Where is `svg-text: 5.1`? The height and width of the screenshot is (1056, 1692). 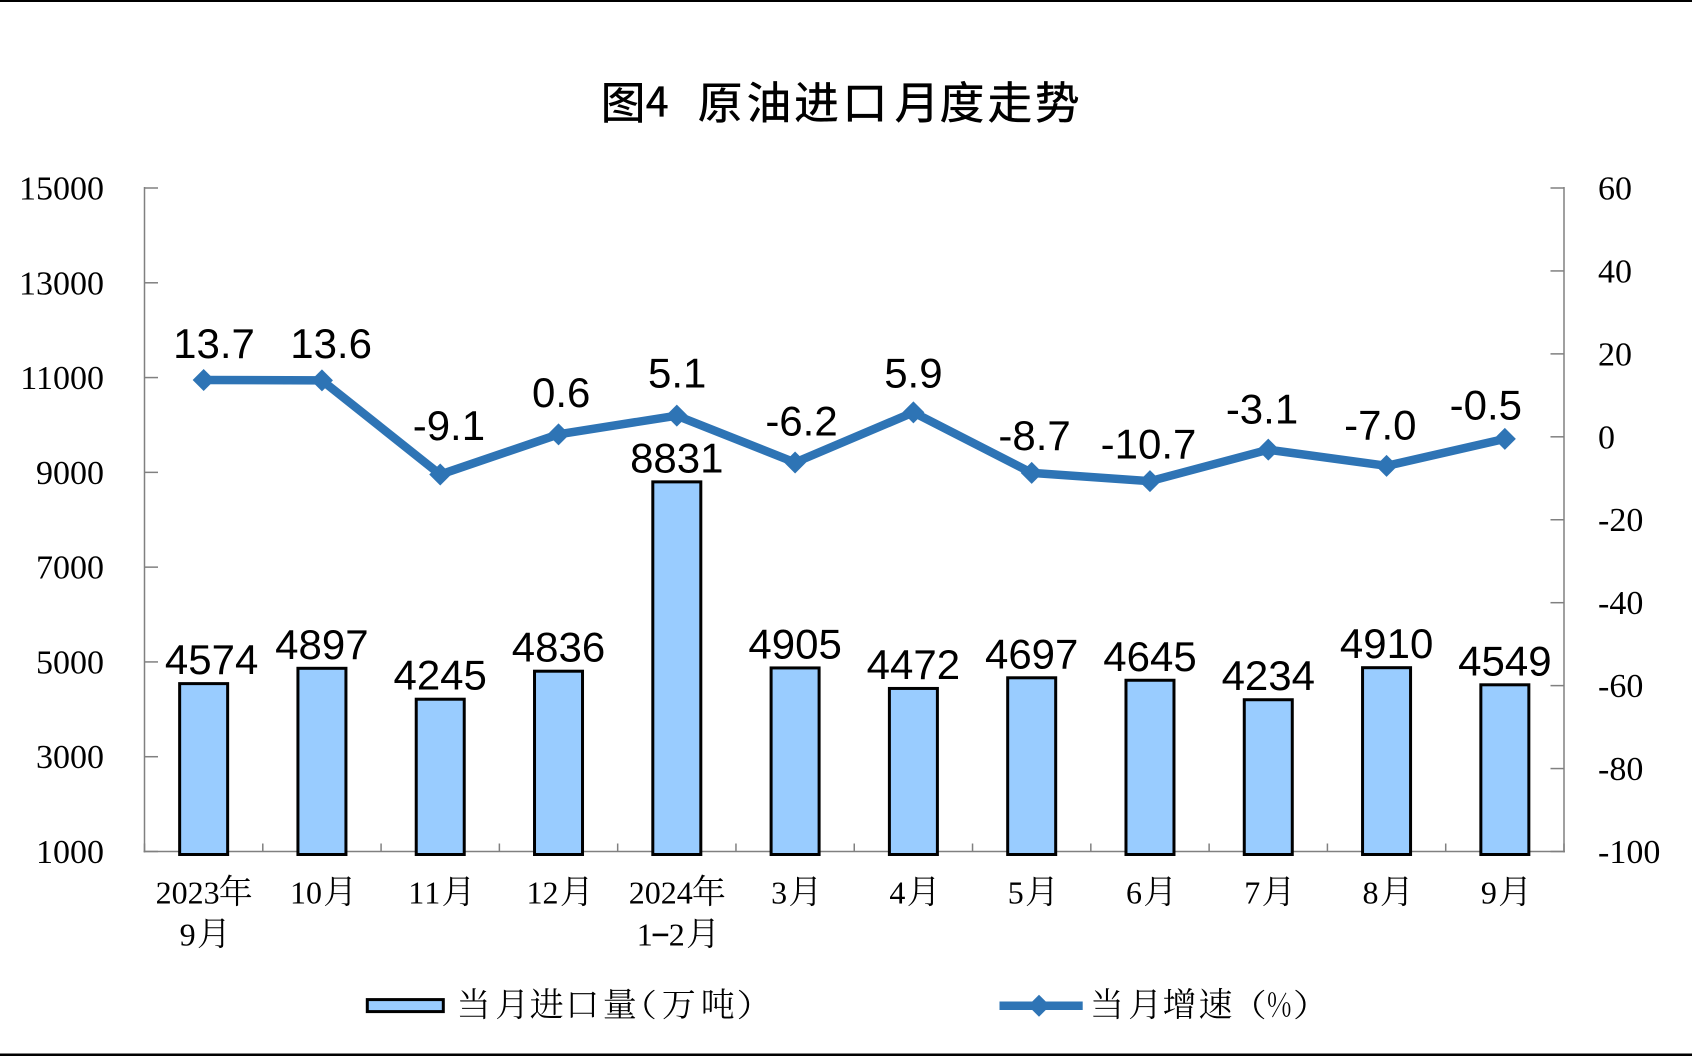
svg-text: 5.1 is located at coordinates (677, 373).